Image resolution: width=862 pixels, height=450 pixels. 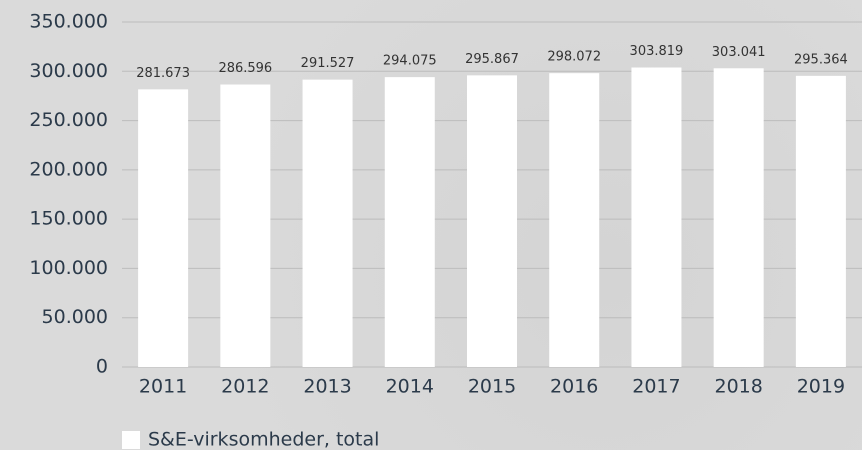 I want to click on y-tick-label: 300.000, so click(x=68, y=71).